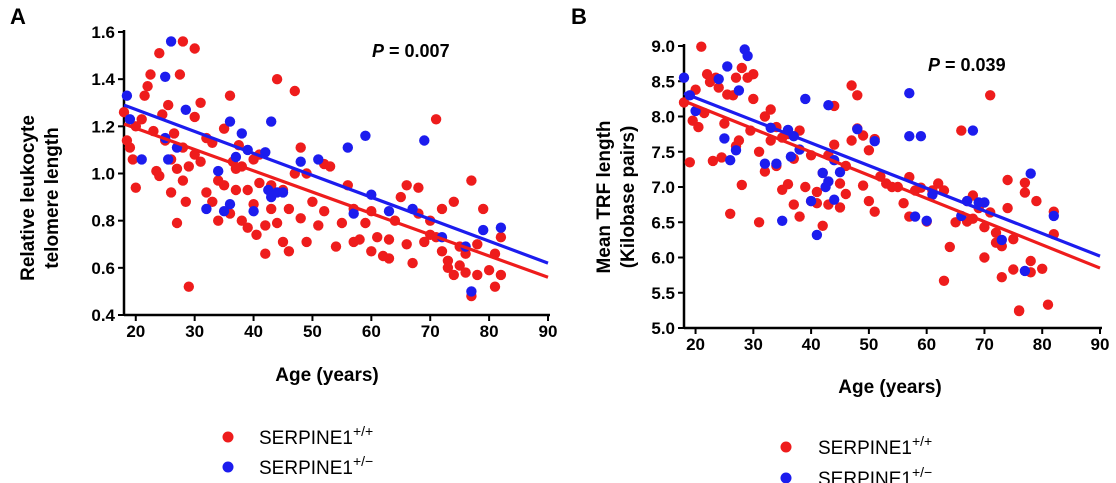  Describe the element at coordinates (52, 197) in the screenshot. I see `panel-a-ylabel-line2: telomere length` at that location.